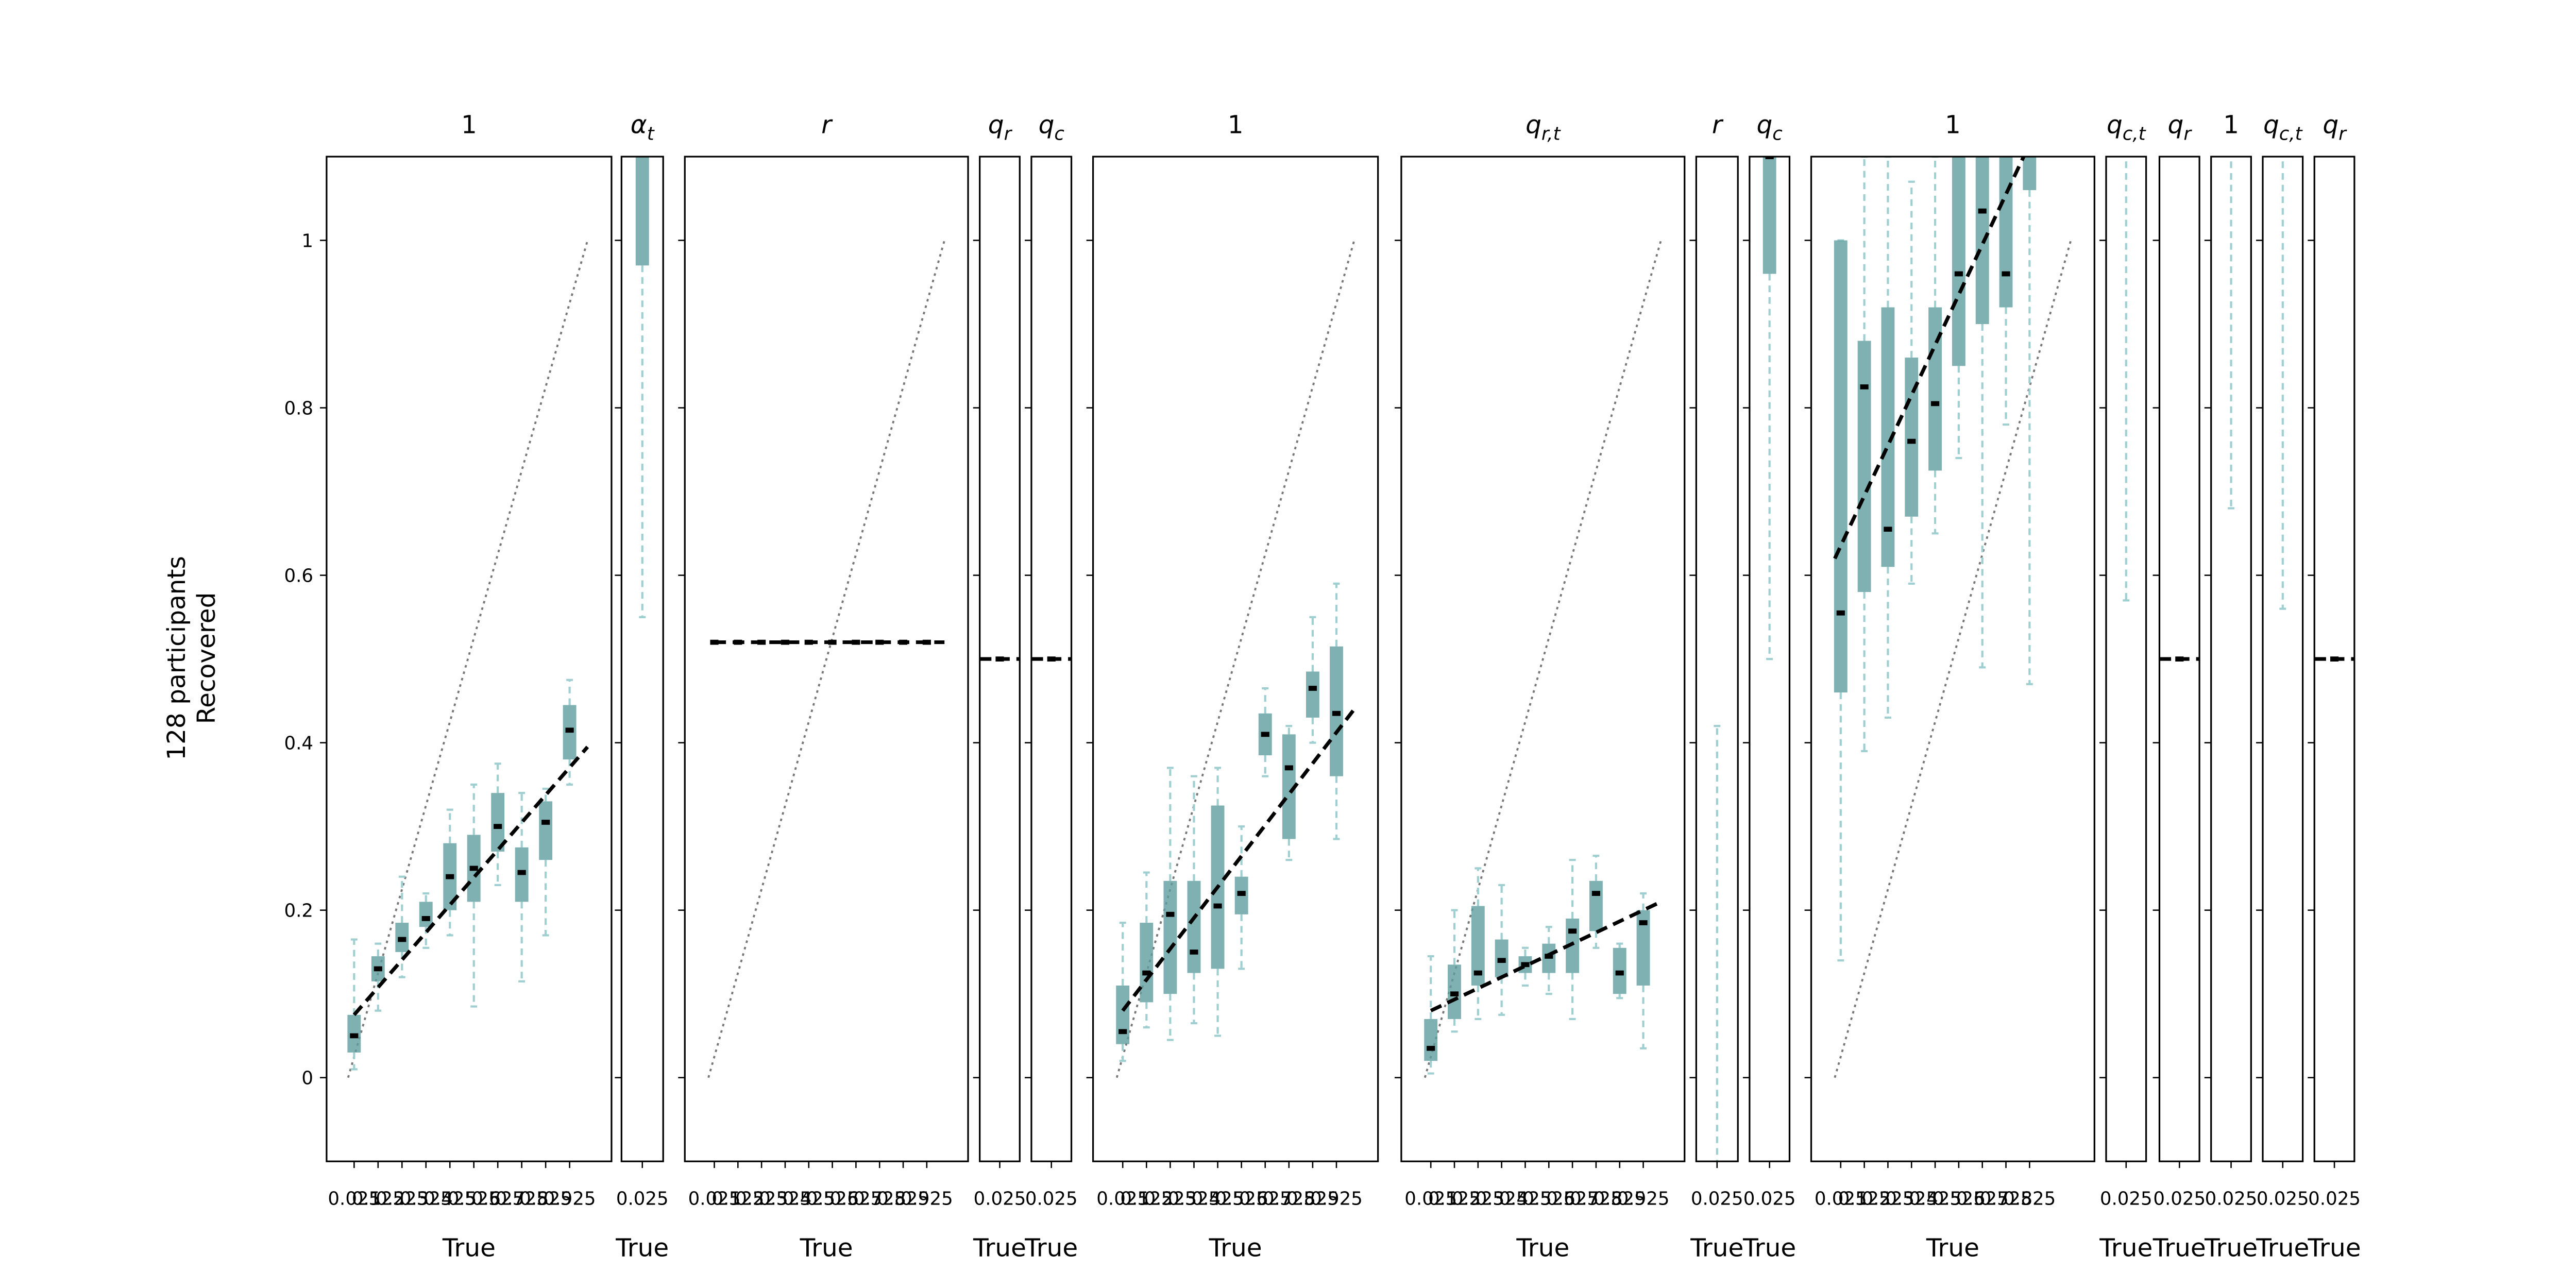 This screenshot has width=2576, height=1288. What do you see at coordinates (471, 880) in the screenshot?
I see `fit-line` at bounding box center [471, 880].